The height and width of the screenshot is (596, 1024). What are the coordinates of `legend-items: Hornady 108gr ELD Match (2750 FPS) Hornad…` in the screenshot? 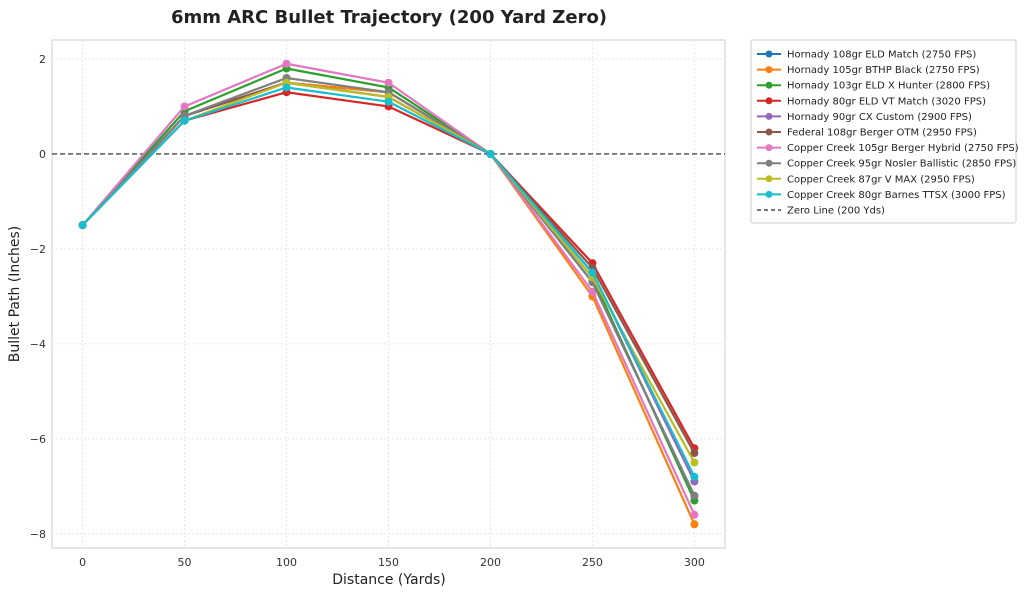 It's located at (888, 133).